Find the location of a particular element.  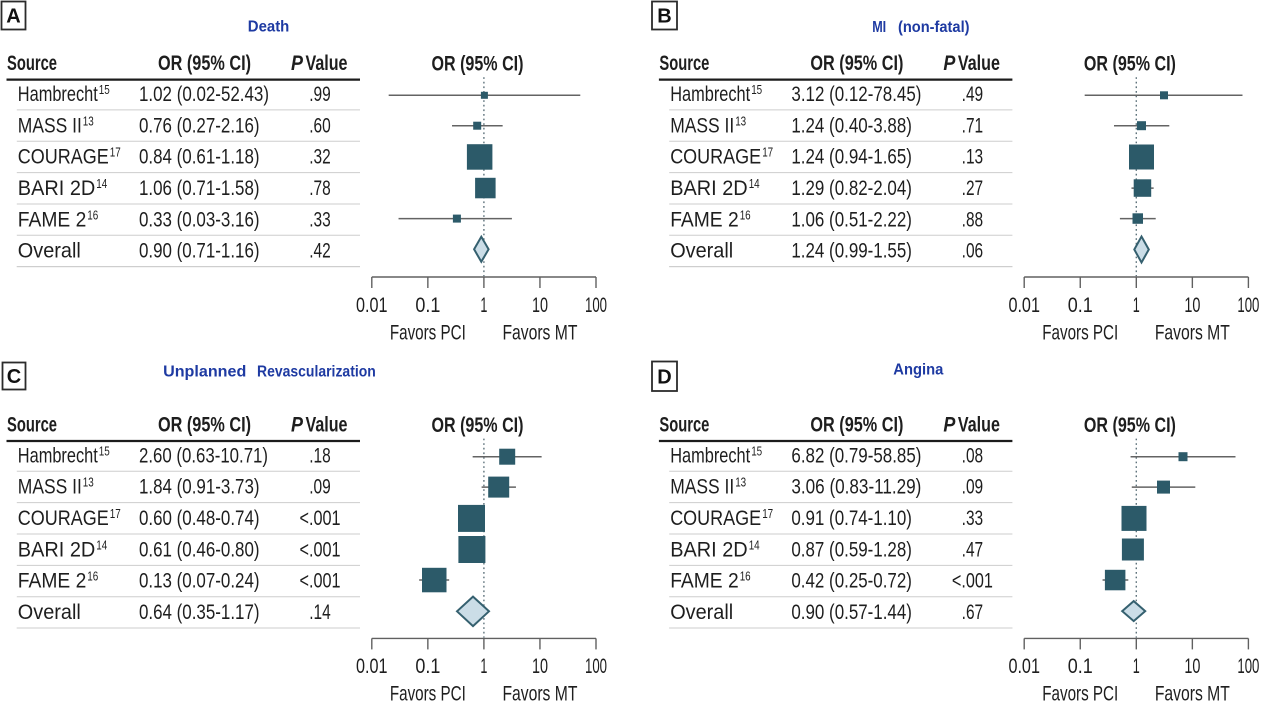

svg-text: 0.76 (0.27-2.16) is located at coordinates (199, 125).